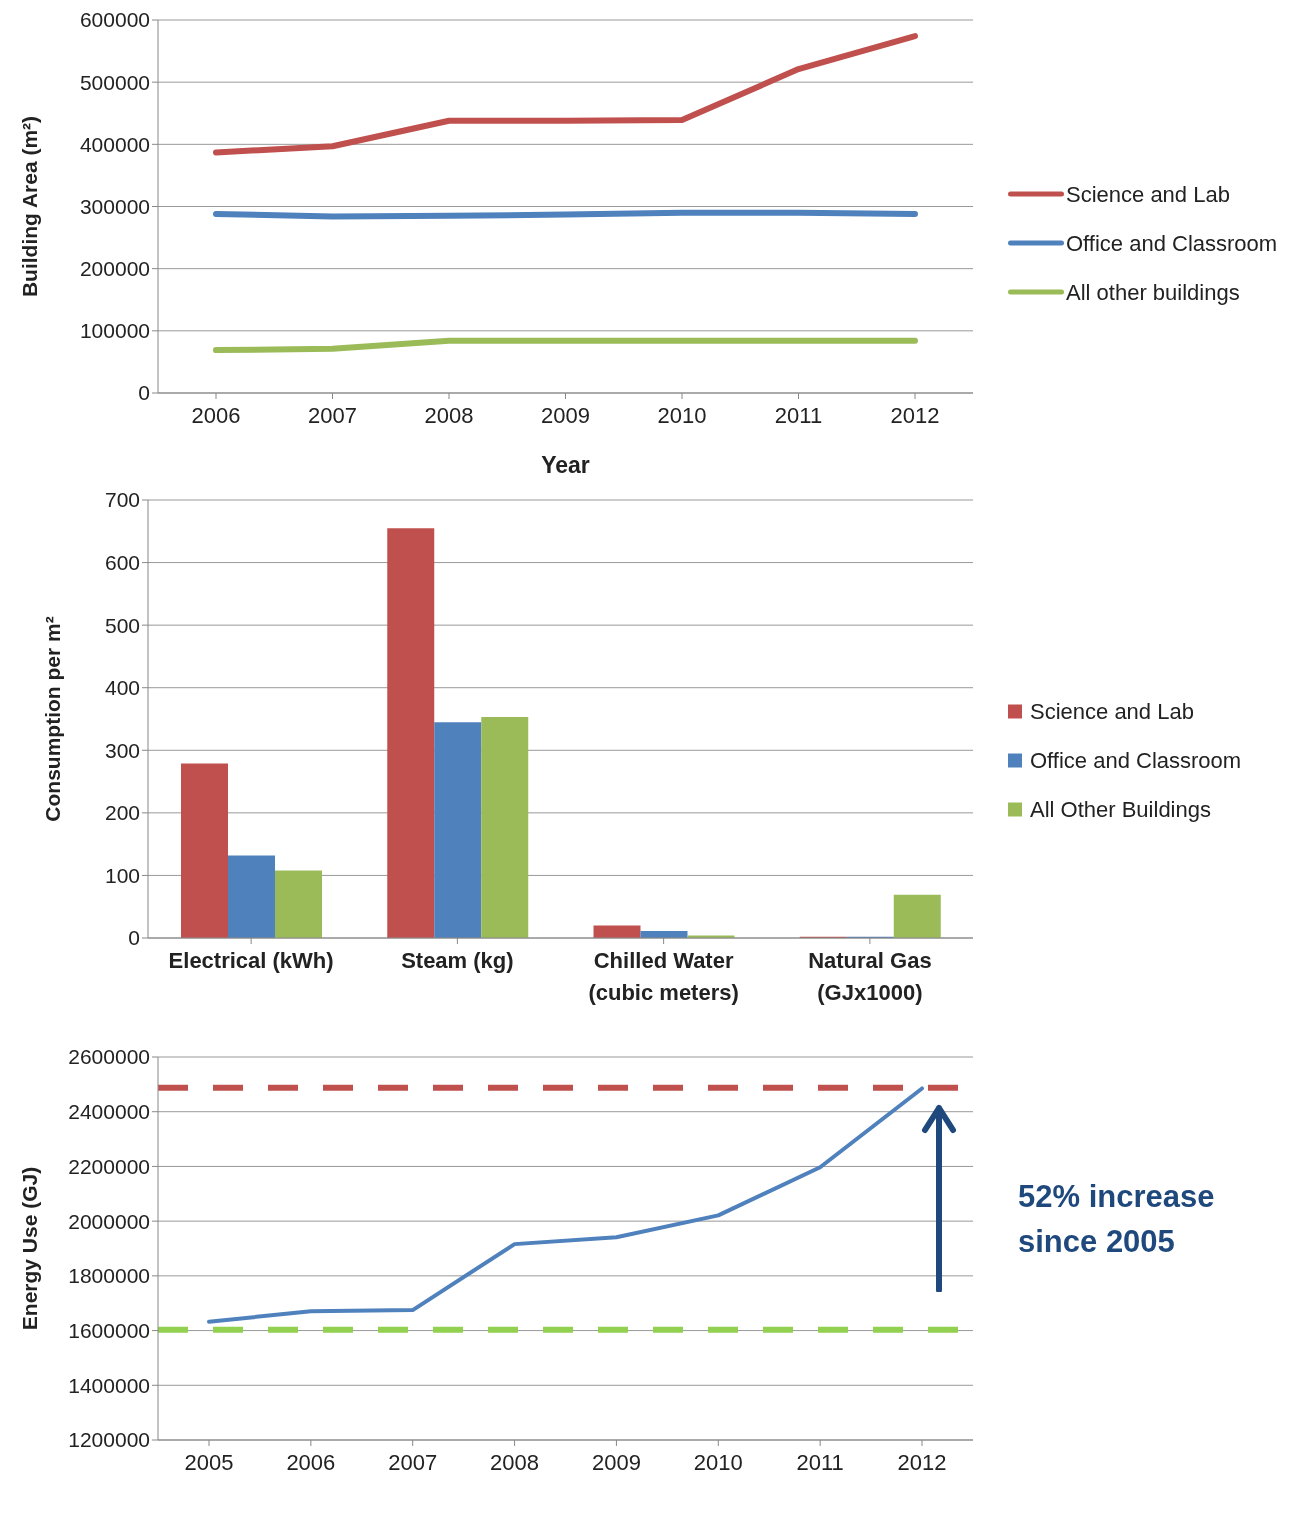 The height and width of the screenshot is (1536, 1311). I want to click on text: 52% increase since 2005, so click(1117, 1219).